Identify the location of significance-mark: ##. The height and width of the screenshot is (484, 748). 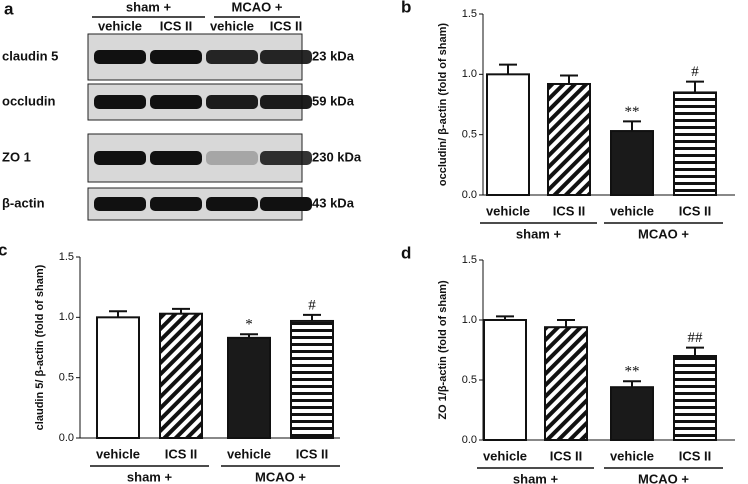
(696, 338).